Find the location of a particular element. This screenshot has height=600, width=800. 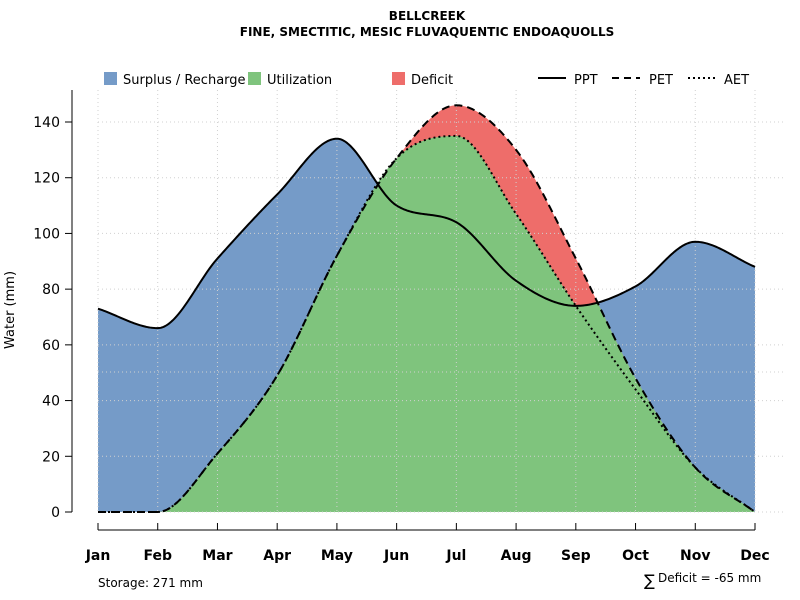

legend-label-utilization: Utilization is located at coordinates (299, 80).